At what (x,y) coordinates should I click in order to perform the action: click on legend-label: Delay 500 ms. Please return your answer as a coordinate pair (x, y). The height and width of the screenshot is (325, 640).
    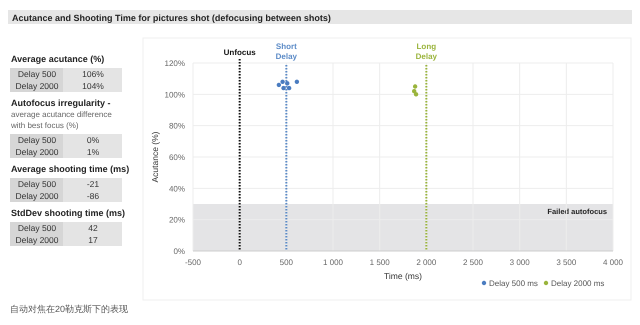
    Looking at the image, I should click on (513, 283).